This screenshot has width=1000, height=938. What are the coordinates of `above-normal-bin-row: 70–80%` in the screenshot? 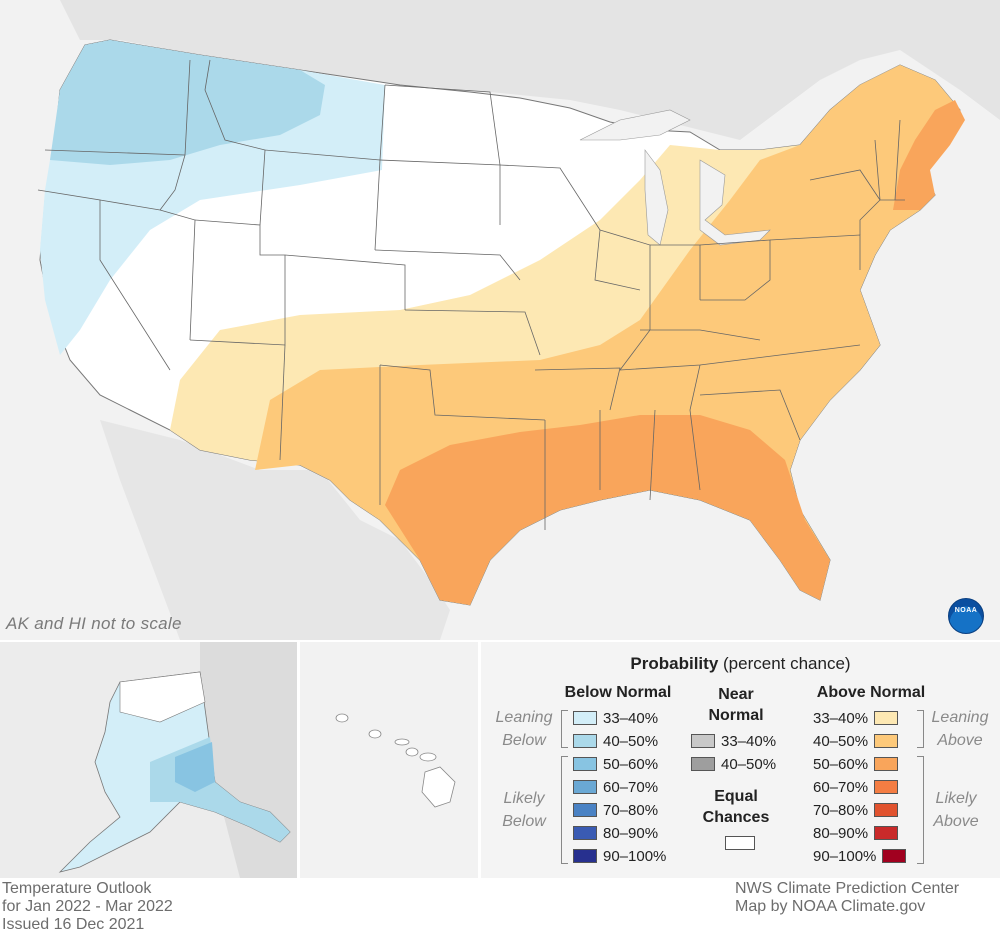 It's located at (856, 810).